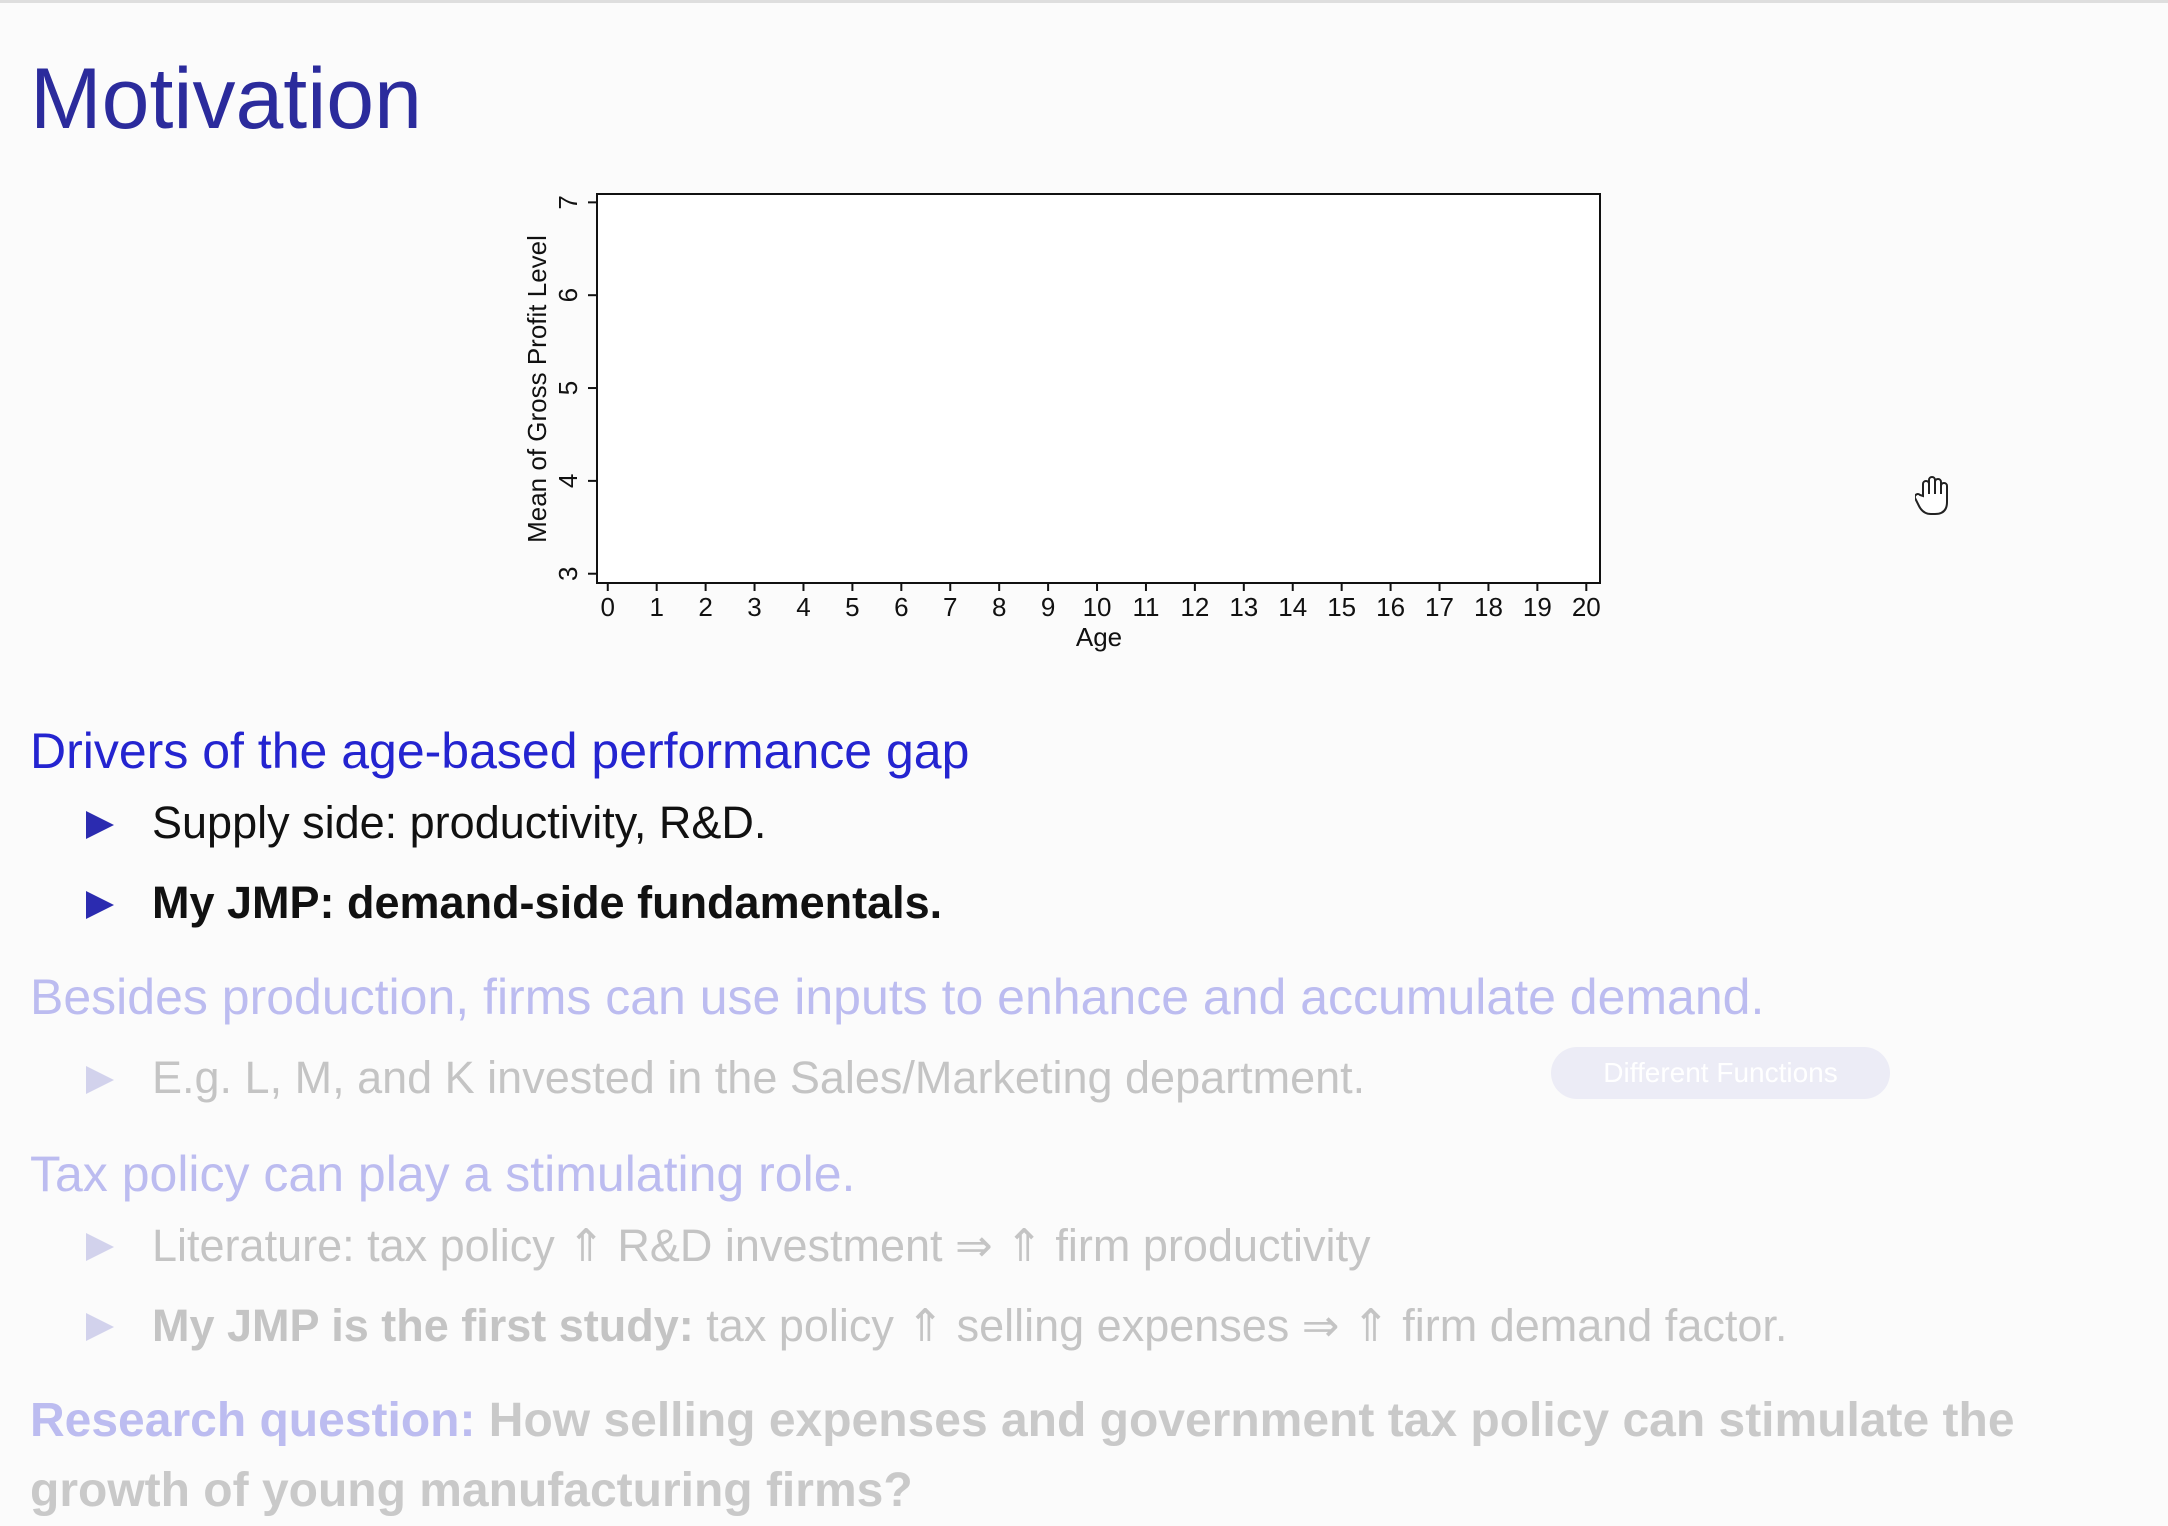  What do you see at coordinates (1292, 607) in the screenshot?
I see `x-tick-label: 14` at bounding box center [1292, 607].